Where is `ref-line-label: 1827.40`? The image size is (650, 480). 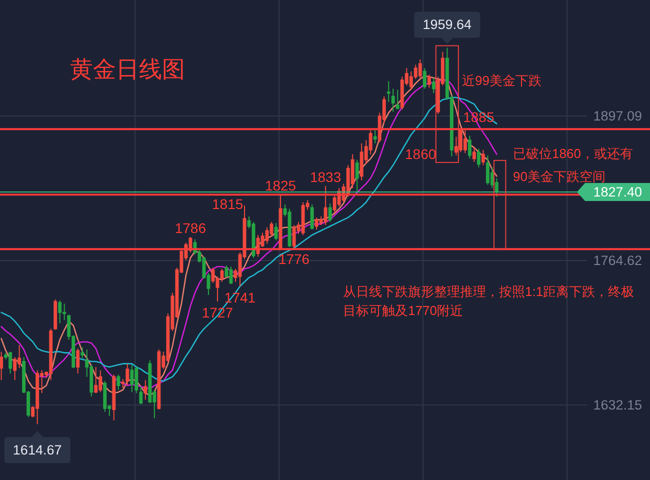
ref-line-label: 1827.40 is located at coordinates (617, 192).